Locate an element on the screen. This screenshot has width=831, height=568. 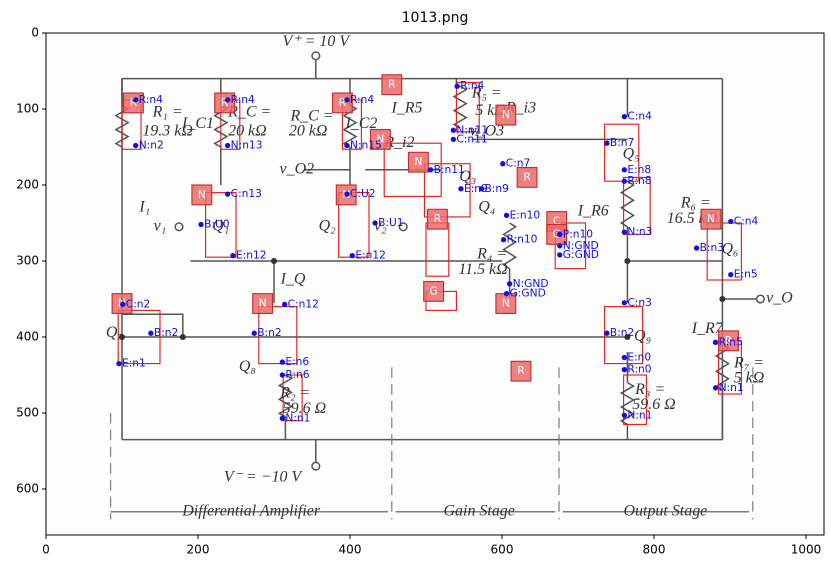
node-annotation: N:GND is located at coordinates (531, 283).